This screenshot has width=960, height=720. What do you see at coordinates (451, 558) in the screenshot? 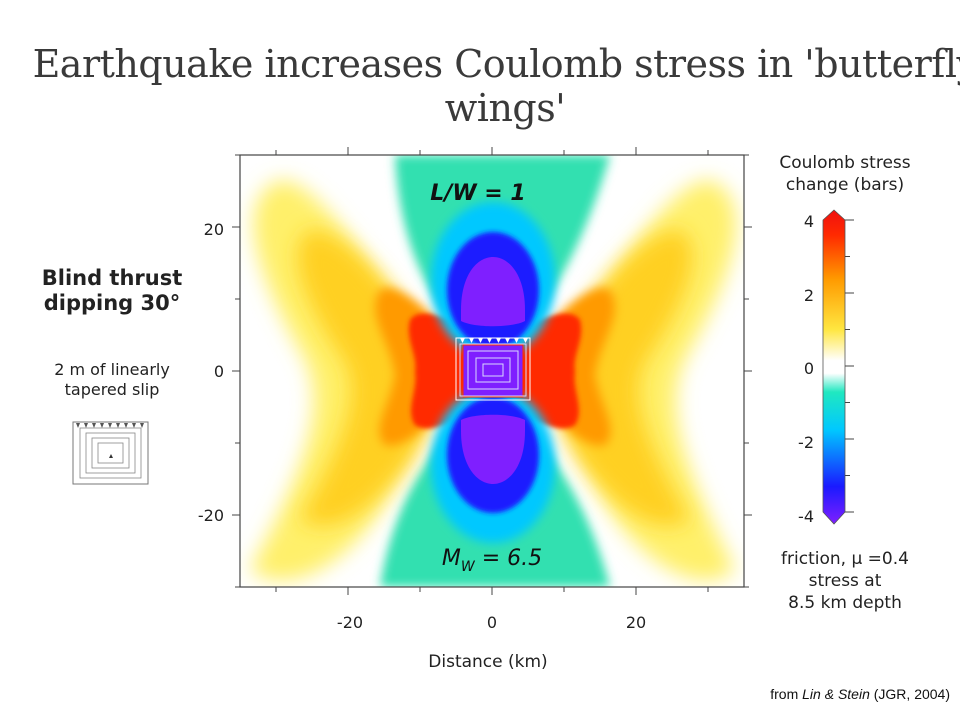
I see `magnitude-symbol: M` at bounding box center [451, 558].